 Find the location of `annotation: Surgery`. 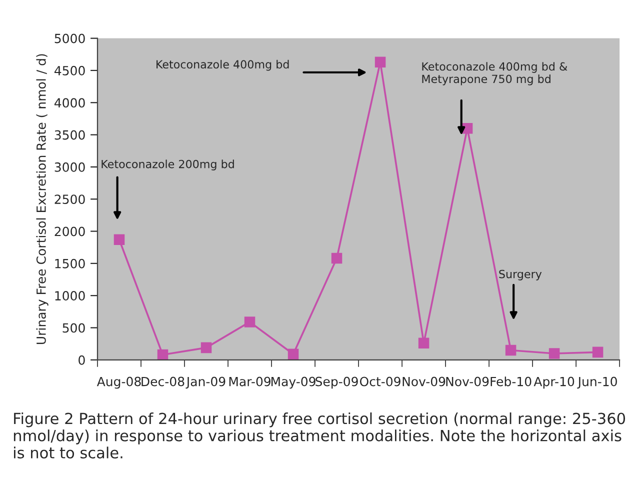

annotation: Surgery is located at coordinates (520, 275).